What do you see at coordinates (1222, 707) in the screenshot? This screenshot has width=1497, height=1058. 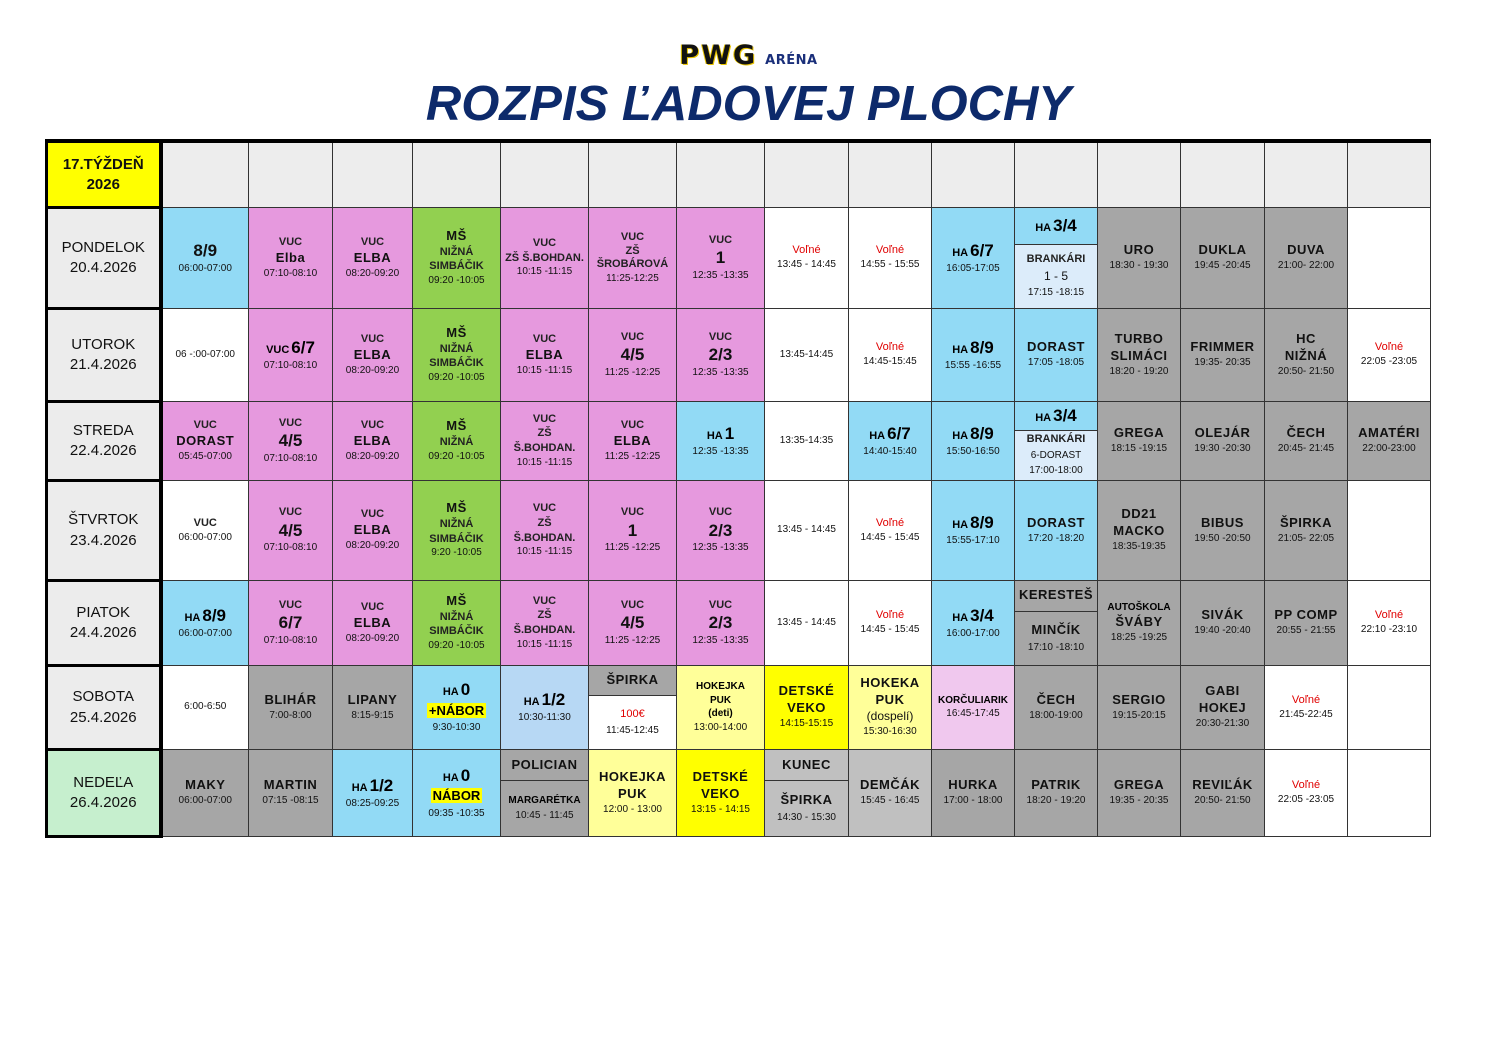 I see `booking-cell: GABI HOKEJ 20:30-21:30` at bounding box center [1222, 707].